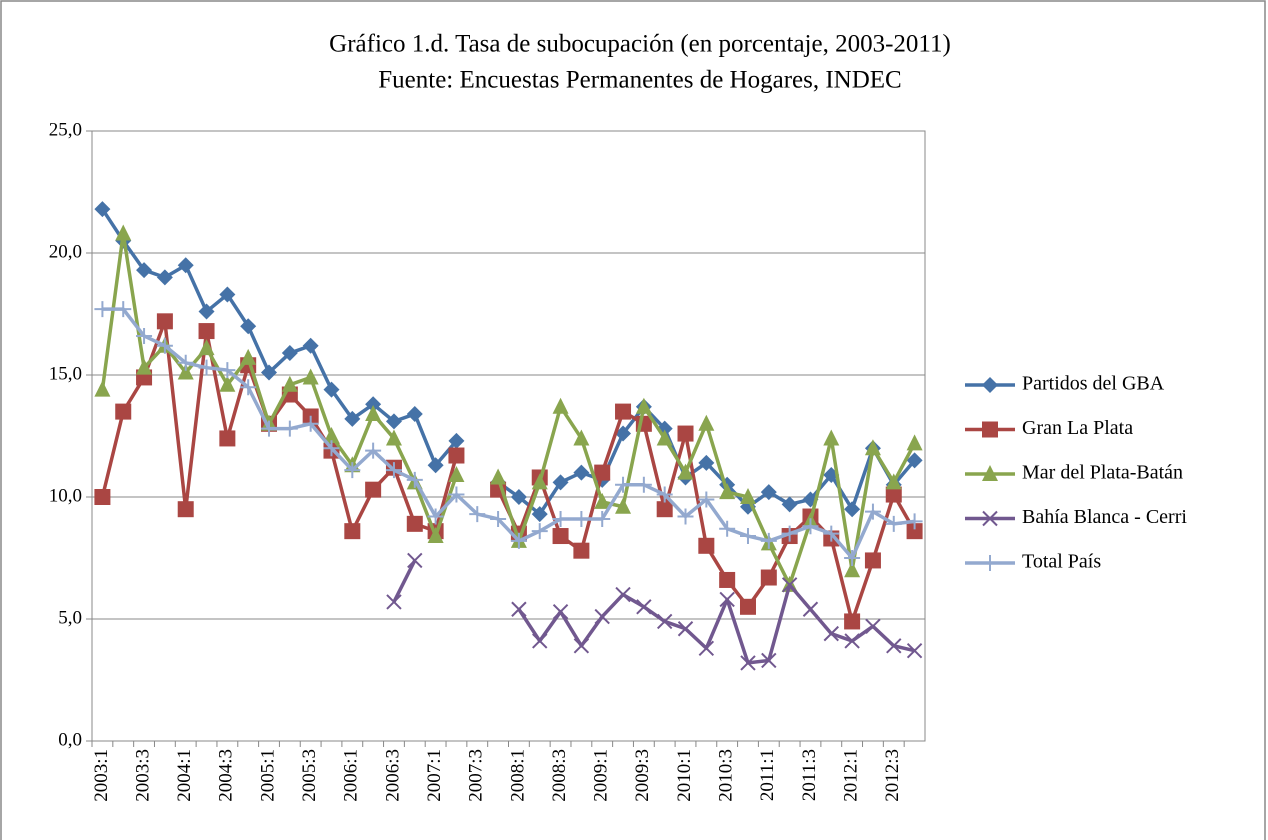  I want to click on y-tick-label: 25,0, so click(65, 129).